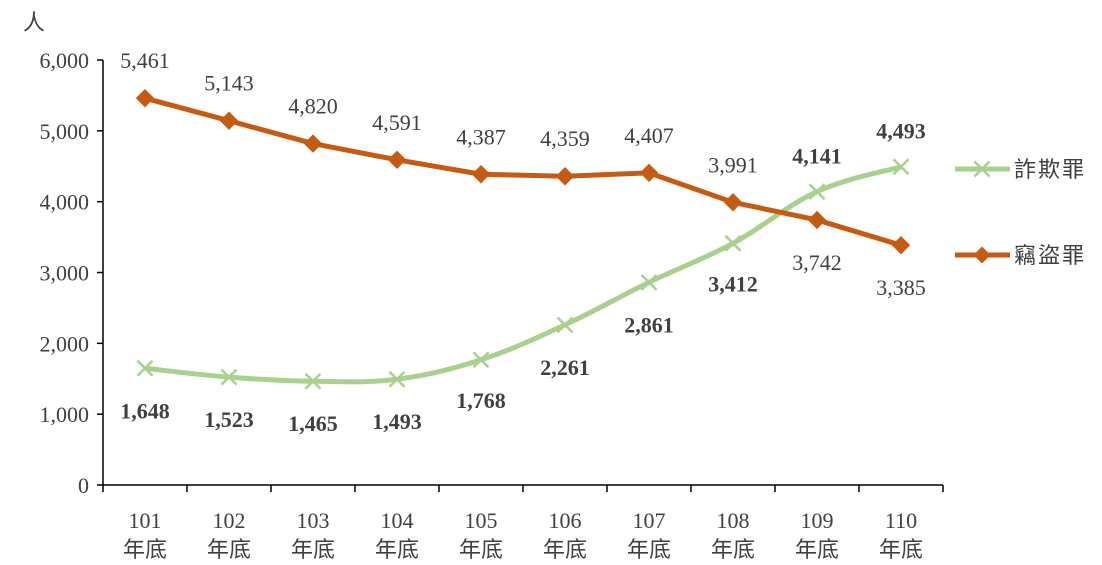  Describe the element at coordinates (649, 324) in the screenshot. I see `data-label-fraud: 2,861` at that location.